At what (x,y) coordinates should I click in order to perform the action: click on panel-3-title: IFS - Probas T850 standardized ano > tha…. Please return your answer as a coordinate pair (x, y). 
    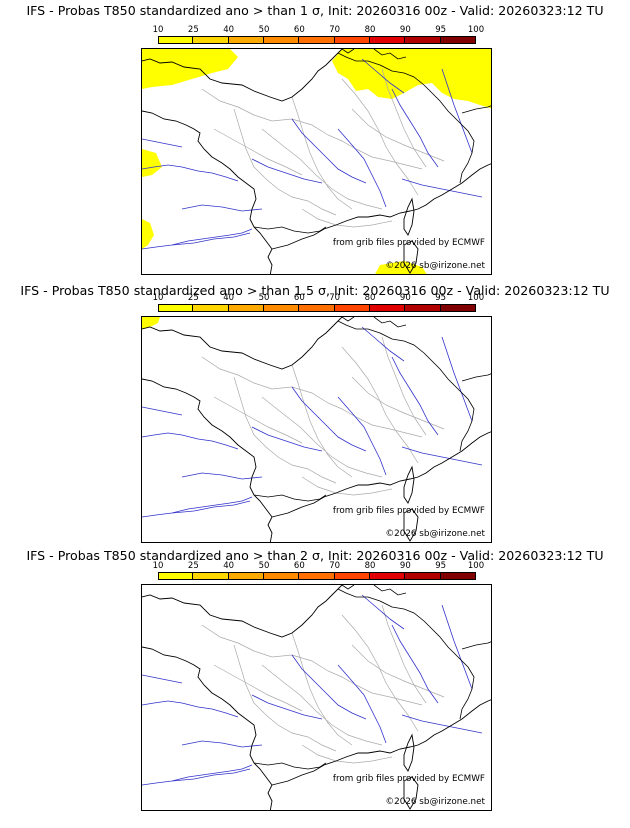
    Looking at the image, I should click on (315, 555).